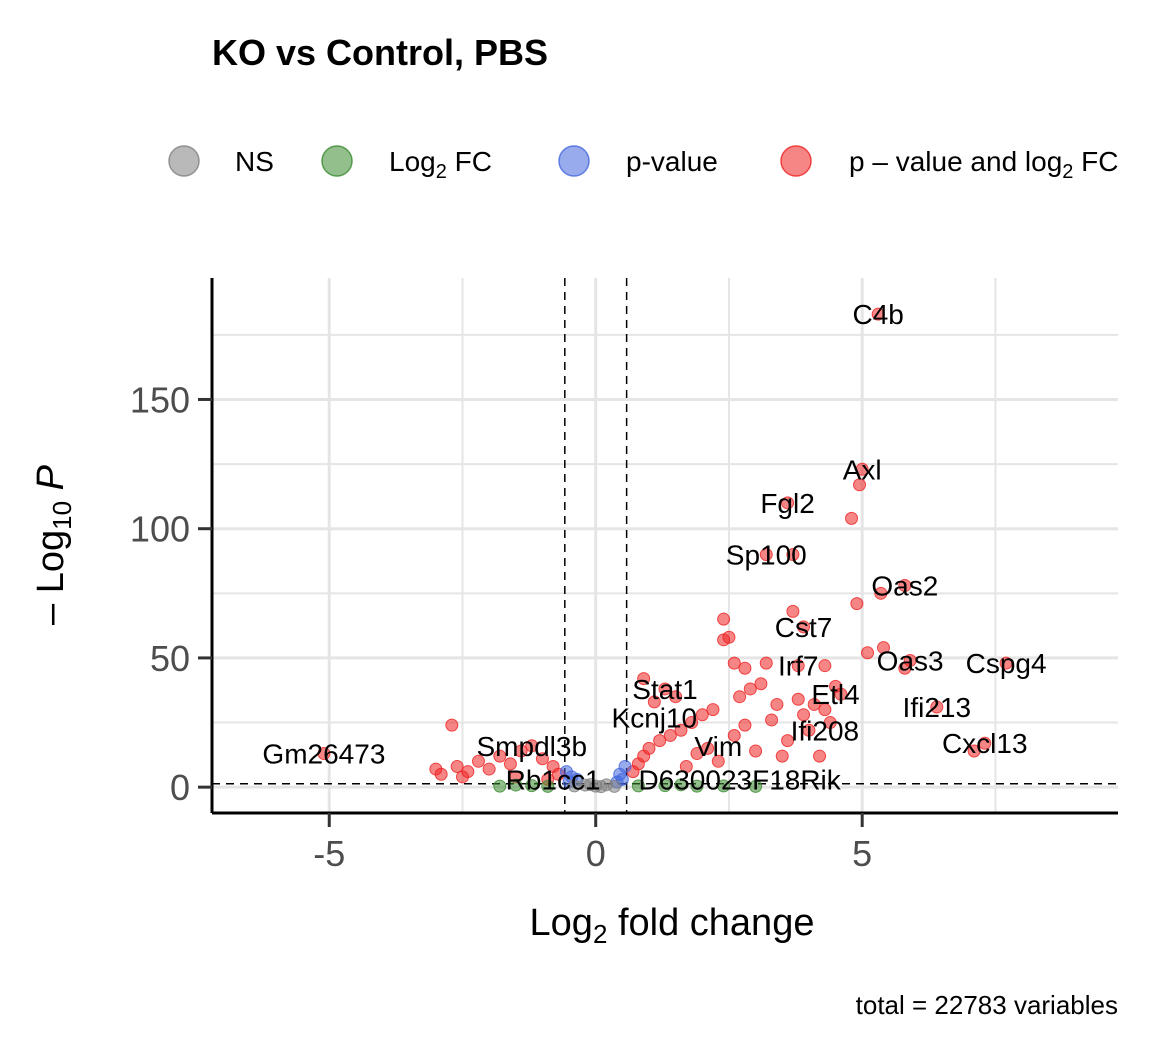 The image size is (1152, 1056). Describe the element at coordinates (160, 399) in the screenshot. I see `y-tick-label: 150` at that location.